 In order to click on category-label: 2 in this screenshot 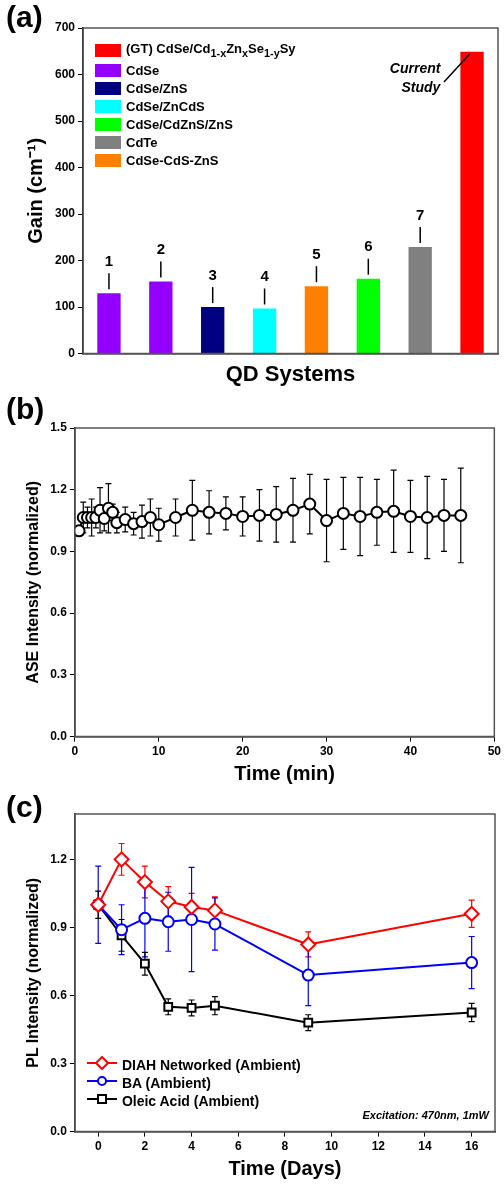, I will do `click(160, 249)`.